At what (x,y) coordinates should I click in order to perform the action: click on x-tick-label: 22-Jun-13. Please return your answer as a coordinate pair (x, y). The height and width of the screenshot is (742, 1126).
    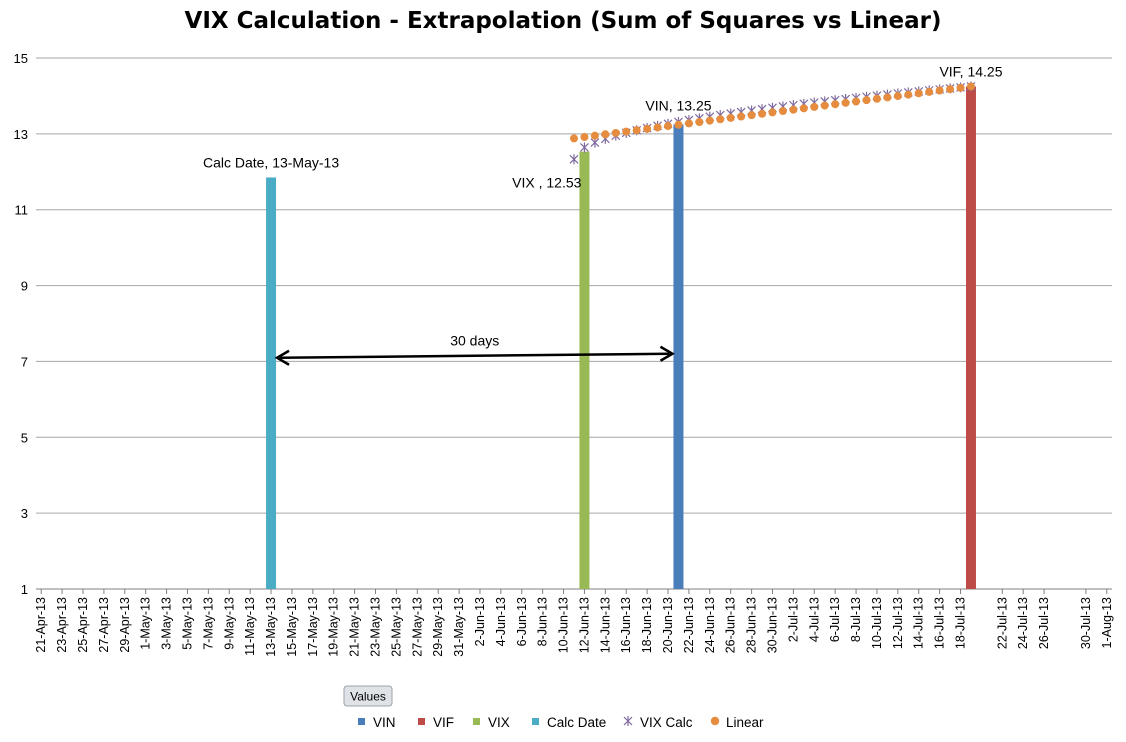
    Looking at the image, I should click on (689, 625).